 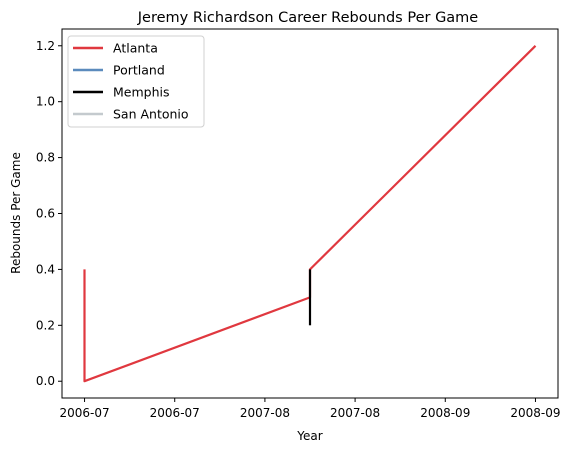 What do you see at coordinates (45, 102) in the screenshot?
I see `y-tick-label: 1.0` at bounding box center [45, 102].